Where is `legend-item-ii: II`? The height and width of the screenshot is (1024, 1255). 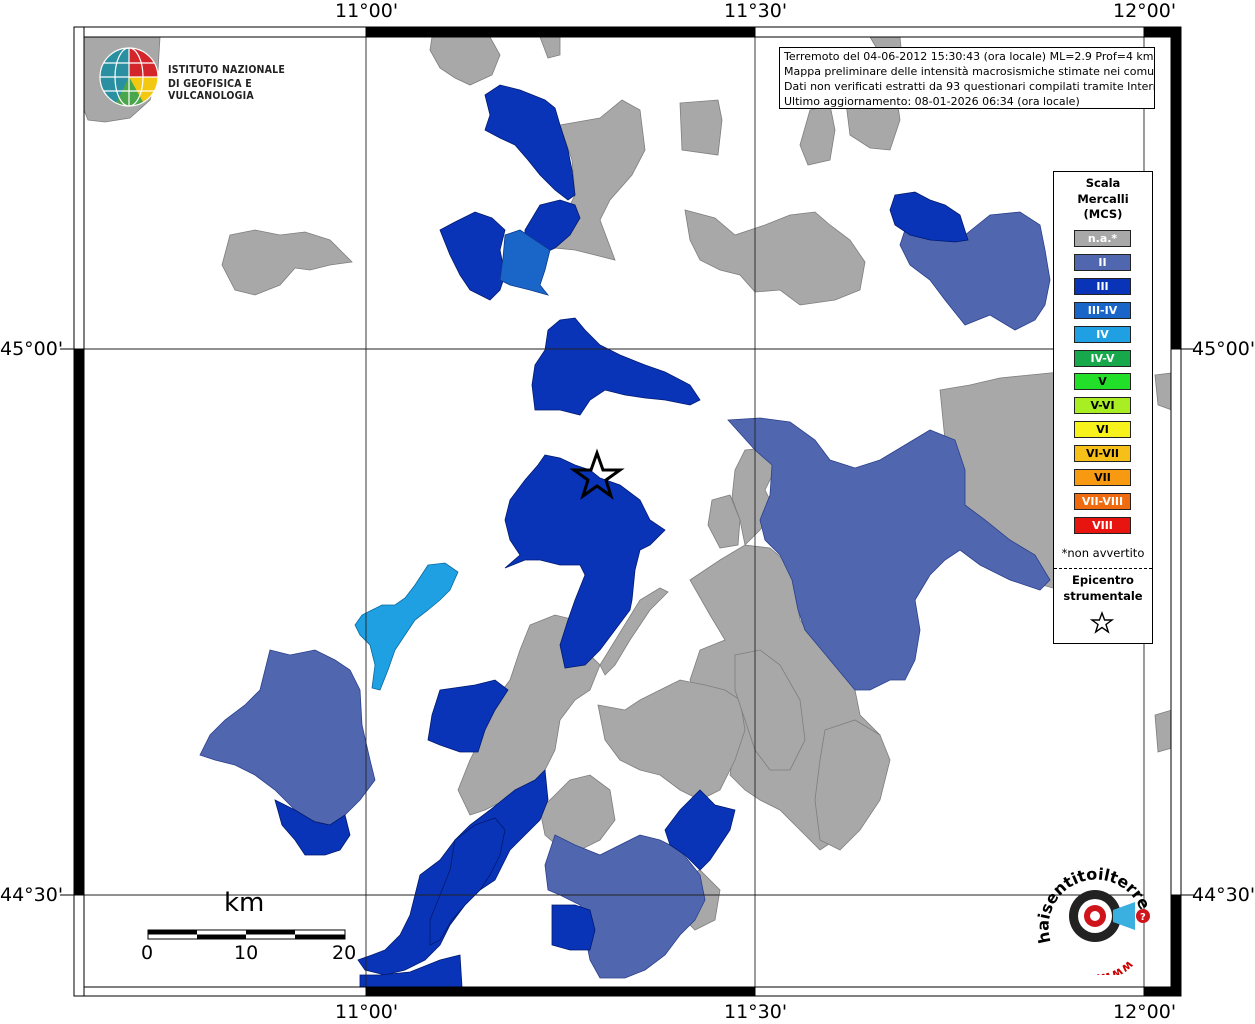 legend-item-ii: II is located at coordinates (1102, 262).